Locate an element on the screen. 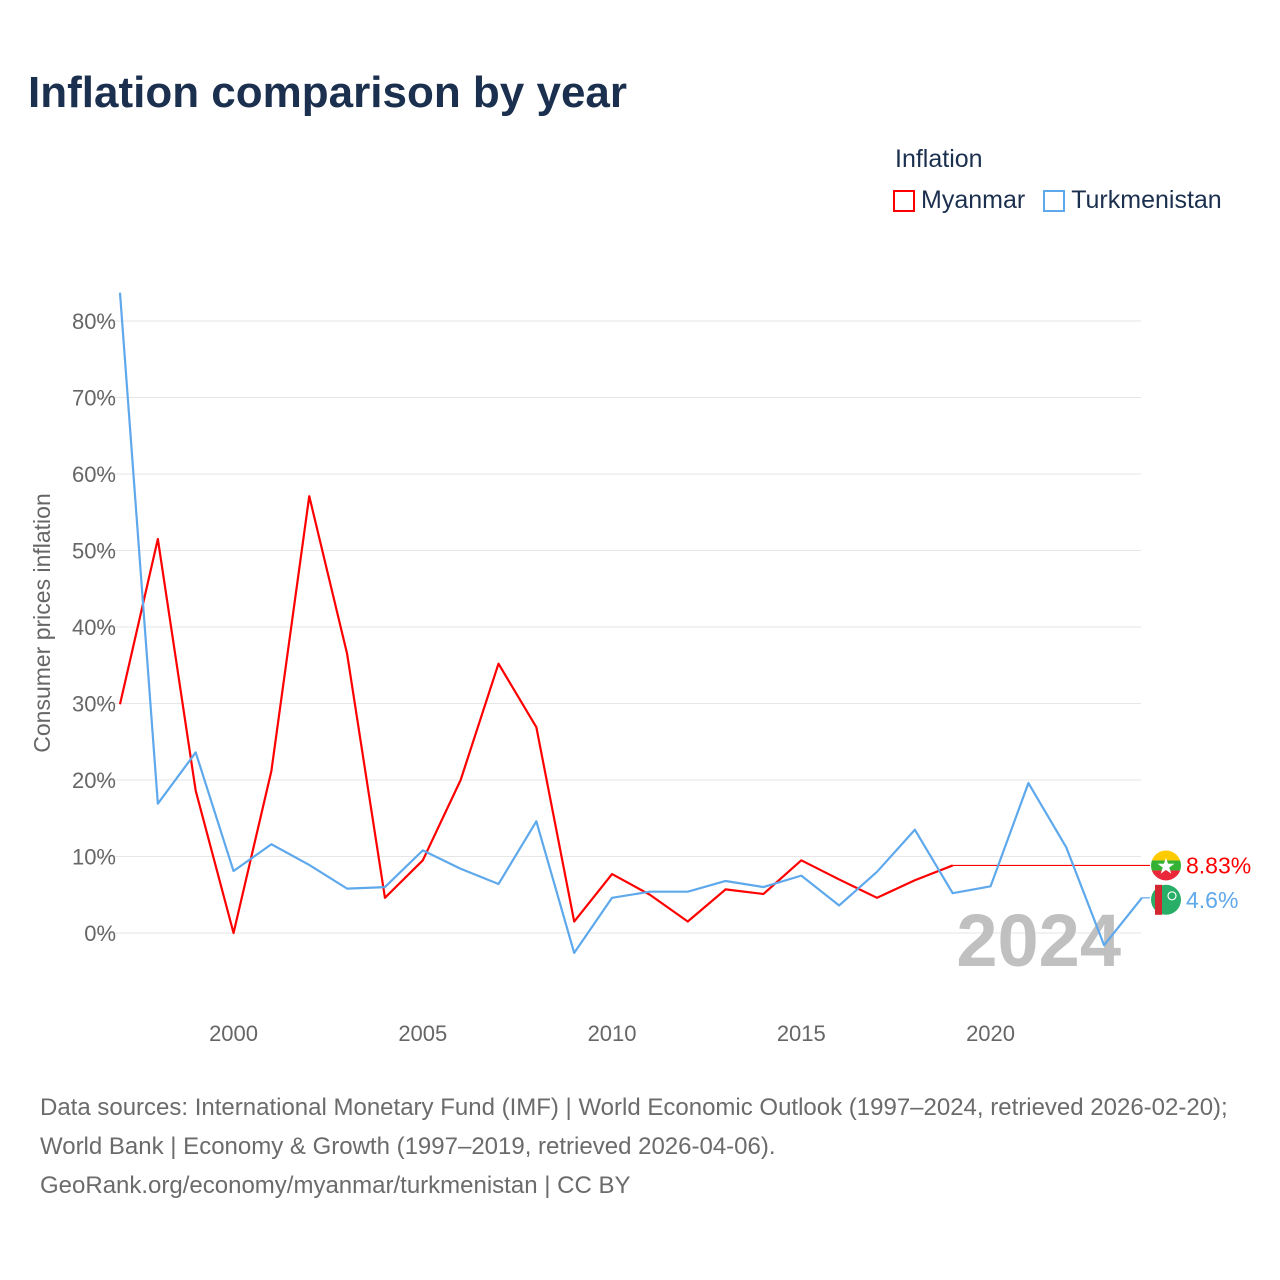  turkmenistan-flag-icon is located at coordinates (1166, 899).